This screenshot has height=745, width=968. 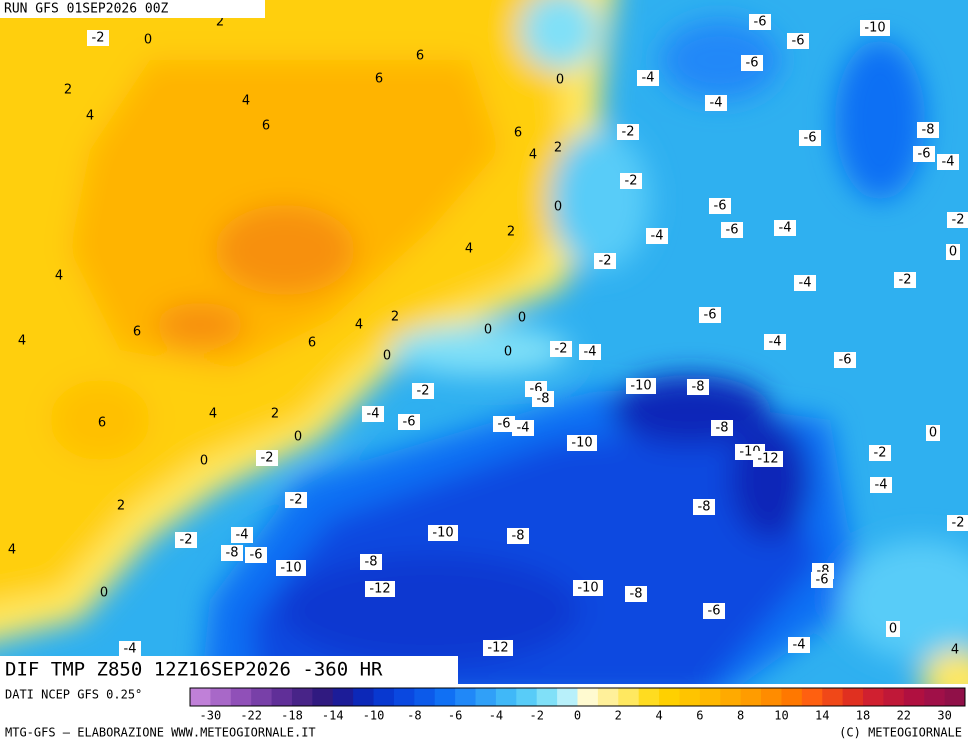 I want to click on colorbar-tick-label: 8, so click(x=740, y=716).